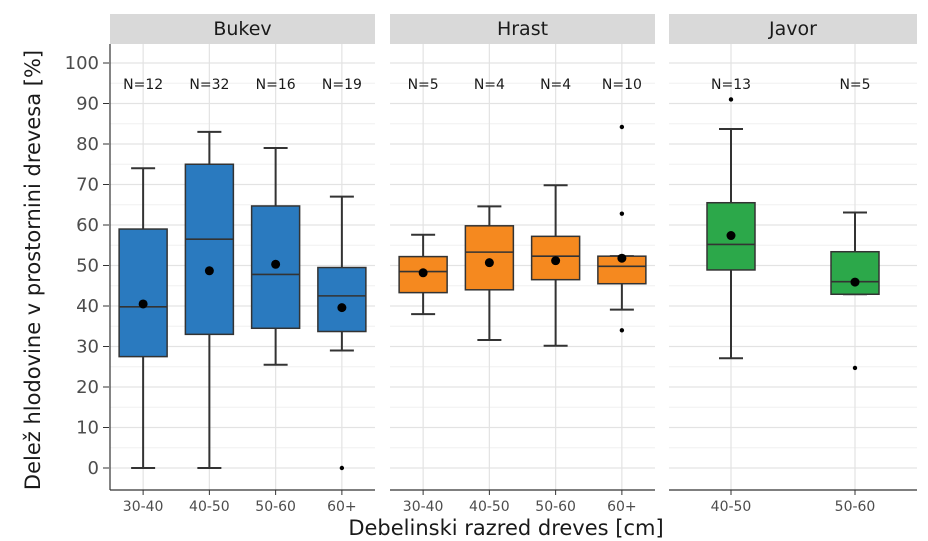 The height and width of the screenshot is (541, 928). I want to click on y-tick-label: 20, so click(87, 387).